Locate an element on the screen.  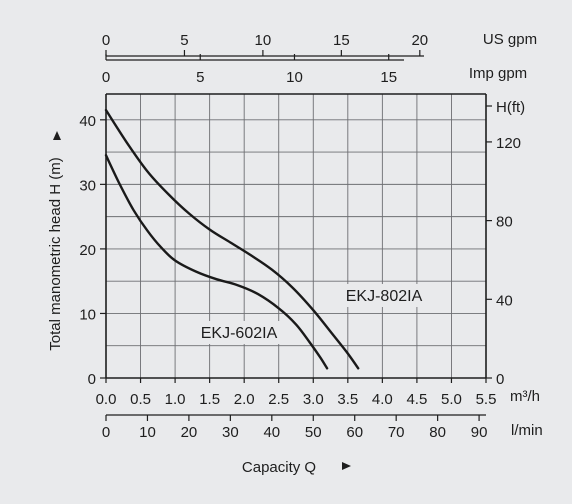
x-tick-label: 4.5 is located at coordinates (416, 399).